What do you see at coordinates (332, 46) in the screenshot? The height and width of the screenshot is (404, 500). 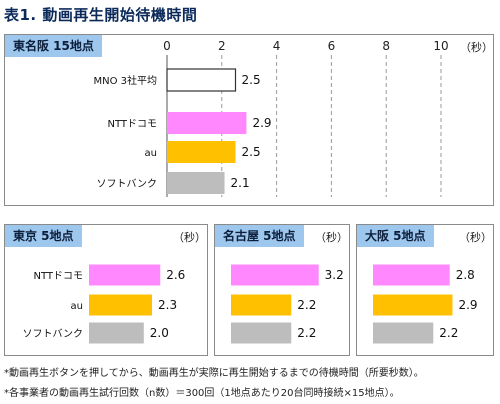 I see `tick-label: 6` at bounding box center [332, 46].